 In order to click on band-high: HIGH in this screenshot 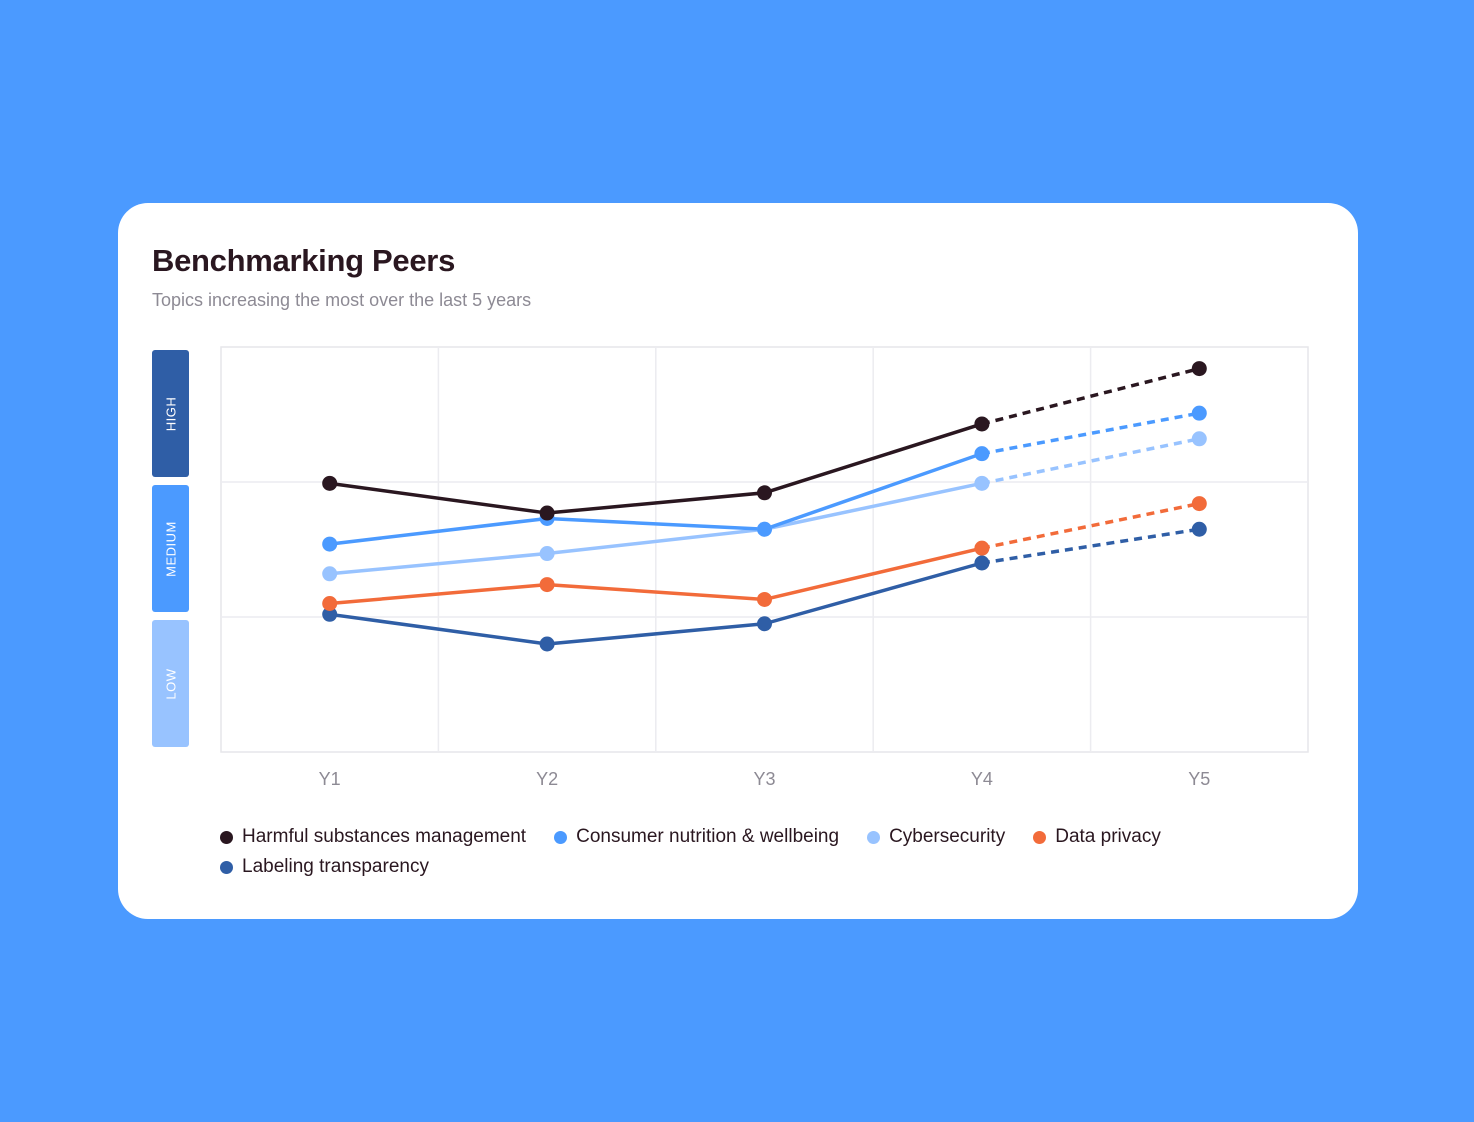, I will do `click(170, 413)`.